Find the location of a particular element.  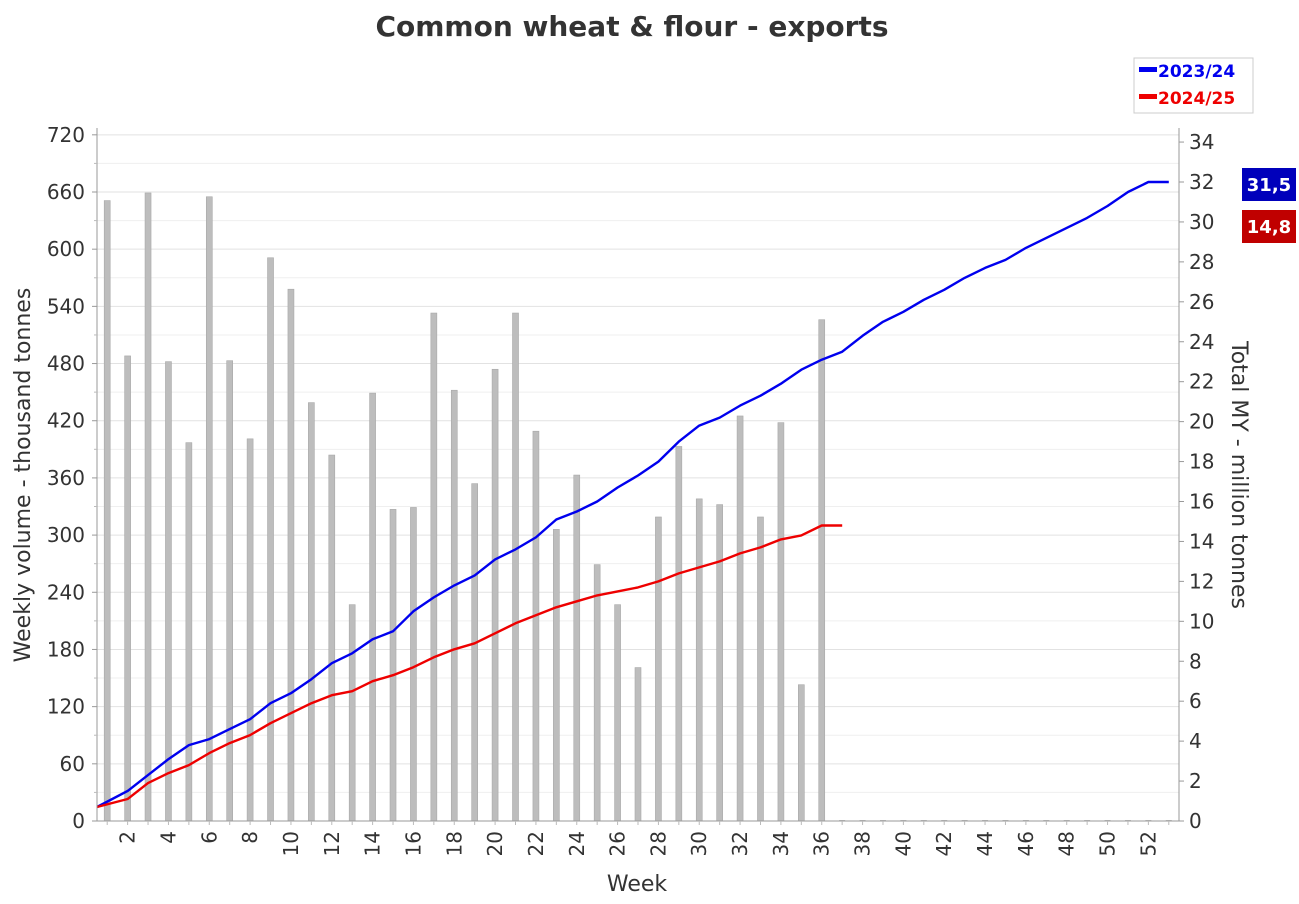

y-right-tick-label: 12 is located at coordinates (1201, 581).